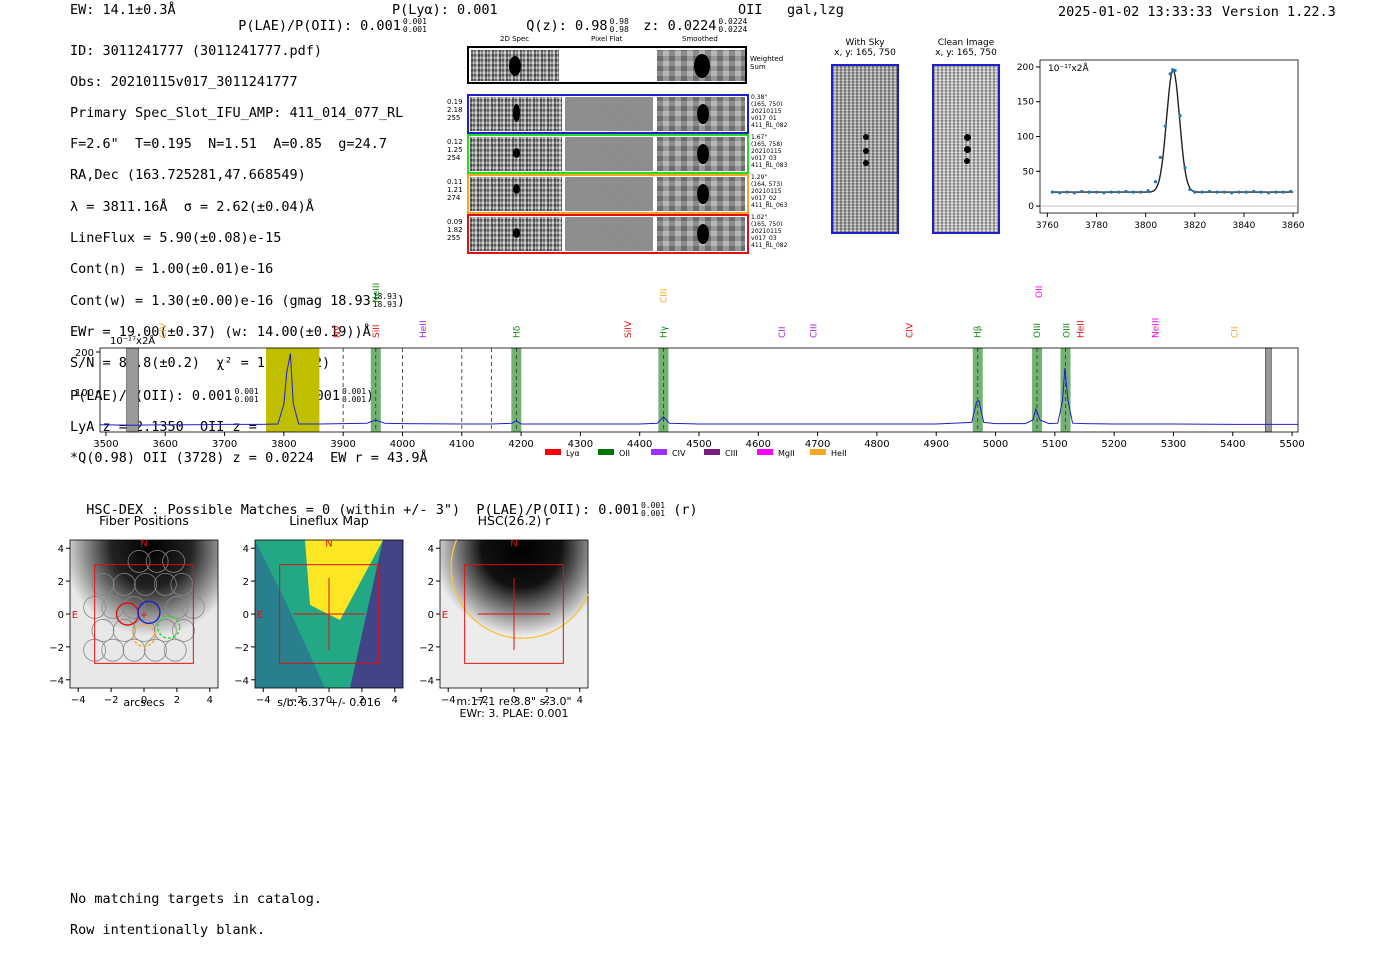  I want to click on footer-line2: Row intentionally blank., so click(168, 929).